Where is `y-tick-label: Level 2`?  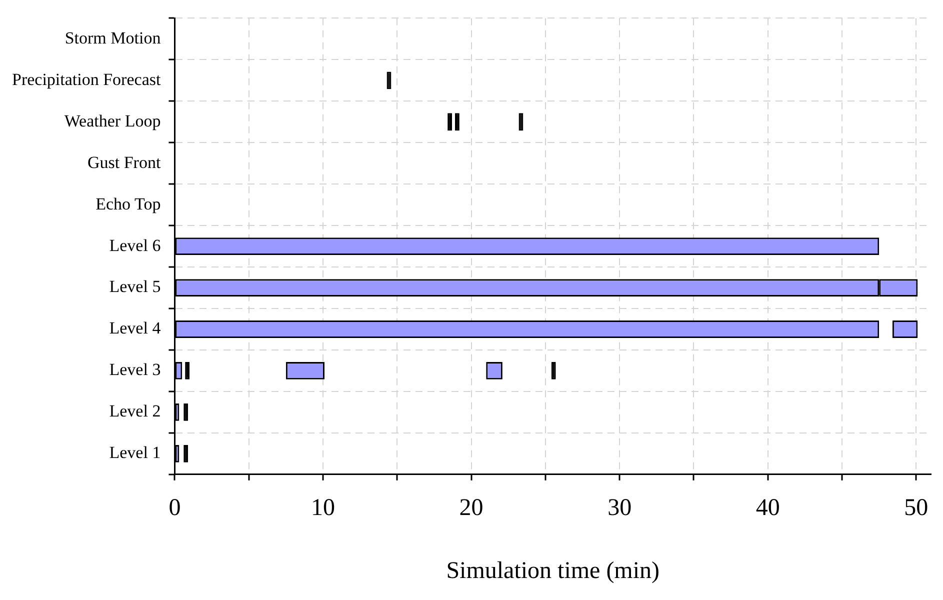 y-tick-label: Level 2 is located at coordinates (135, 411).